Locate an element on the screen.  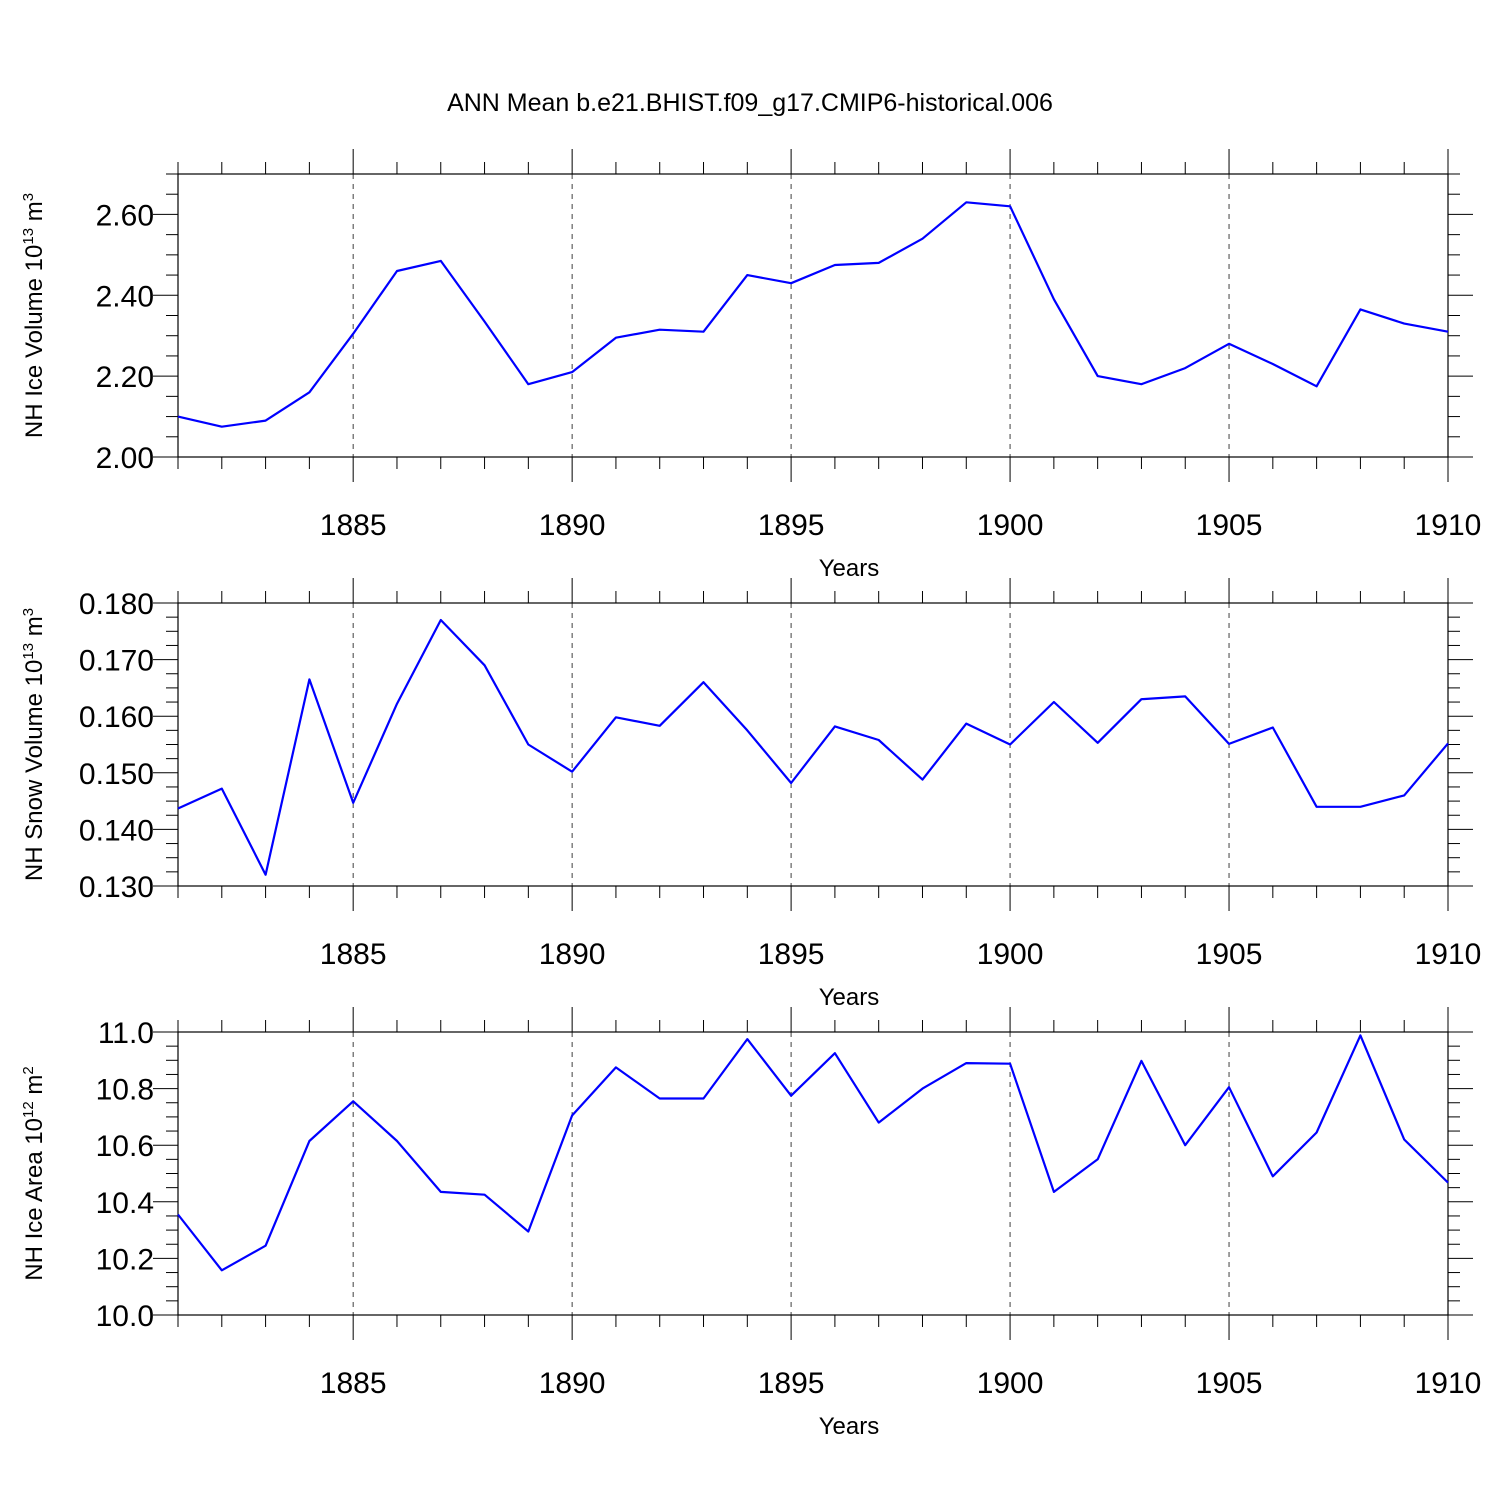
y-tick-label: 0.150 is located at coordinates (116, 774).